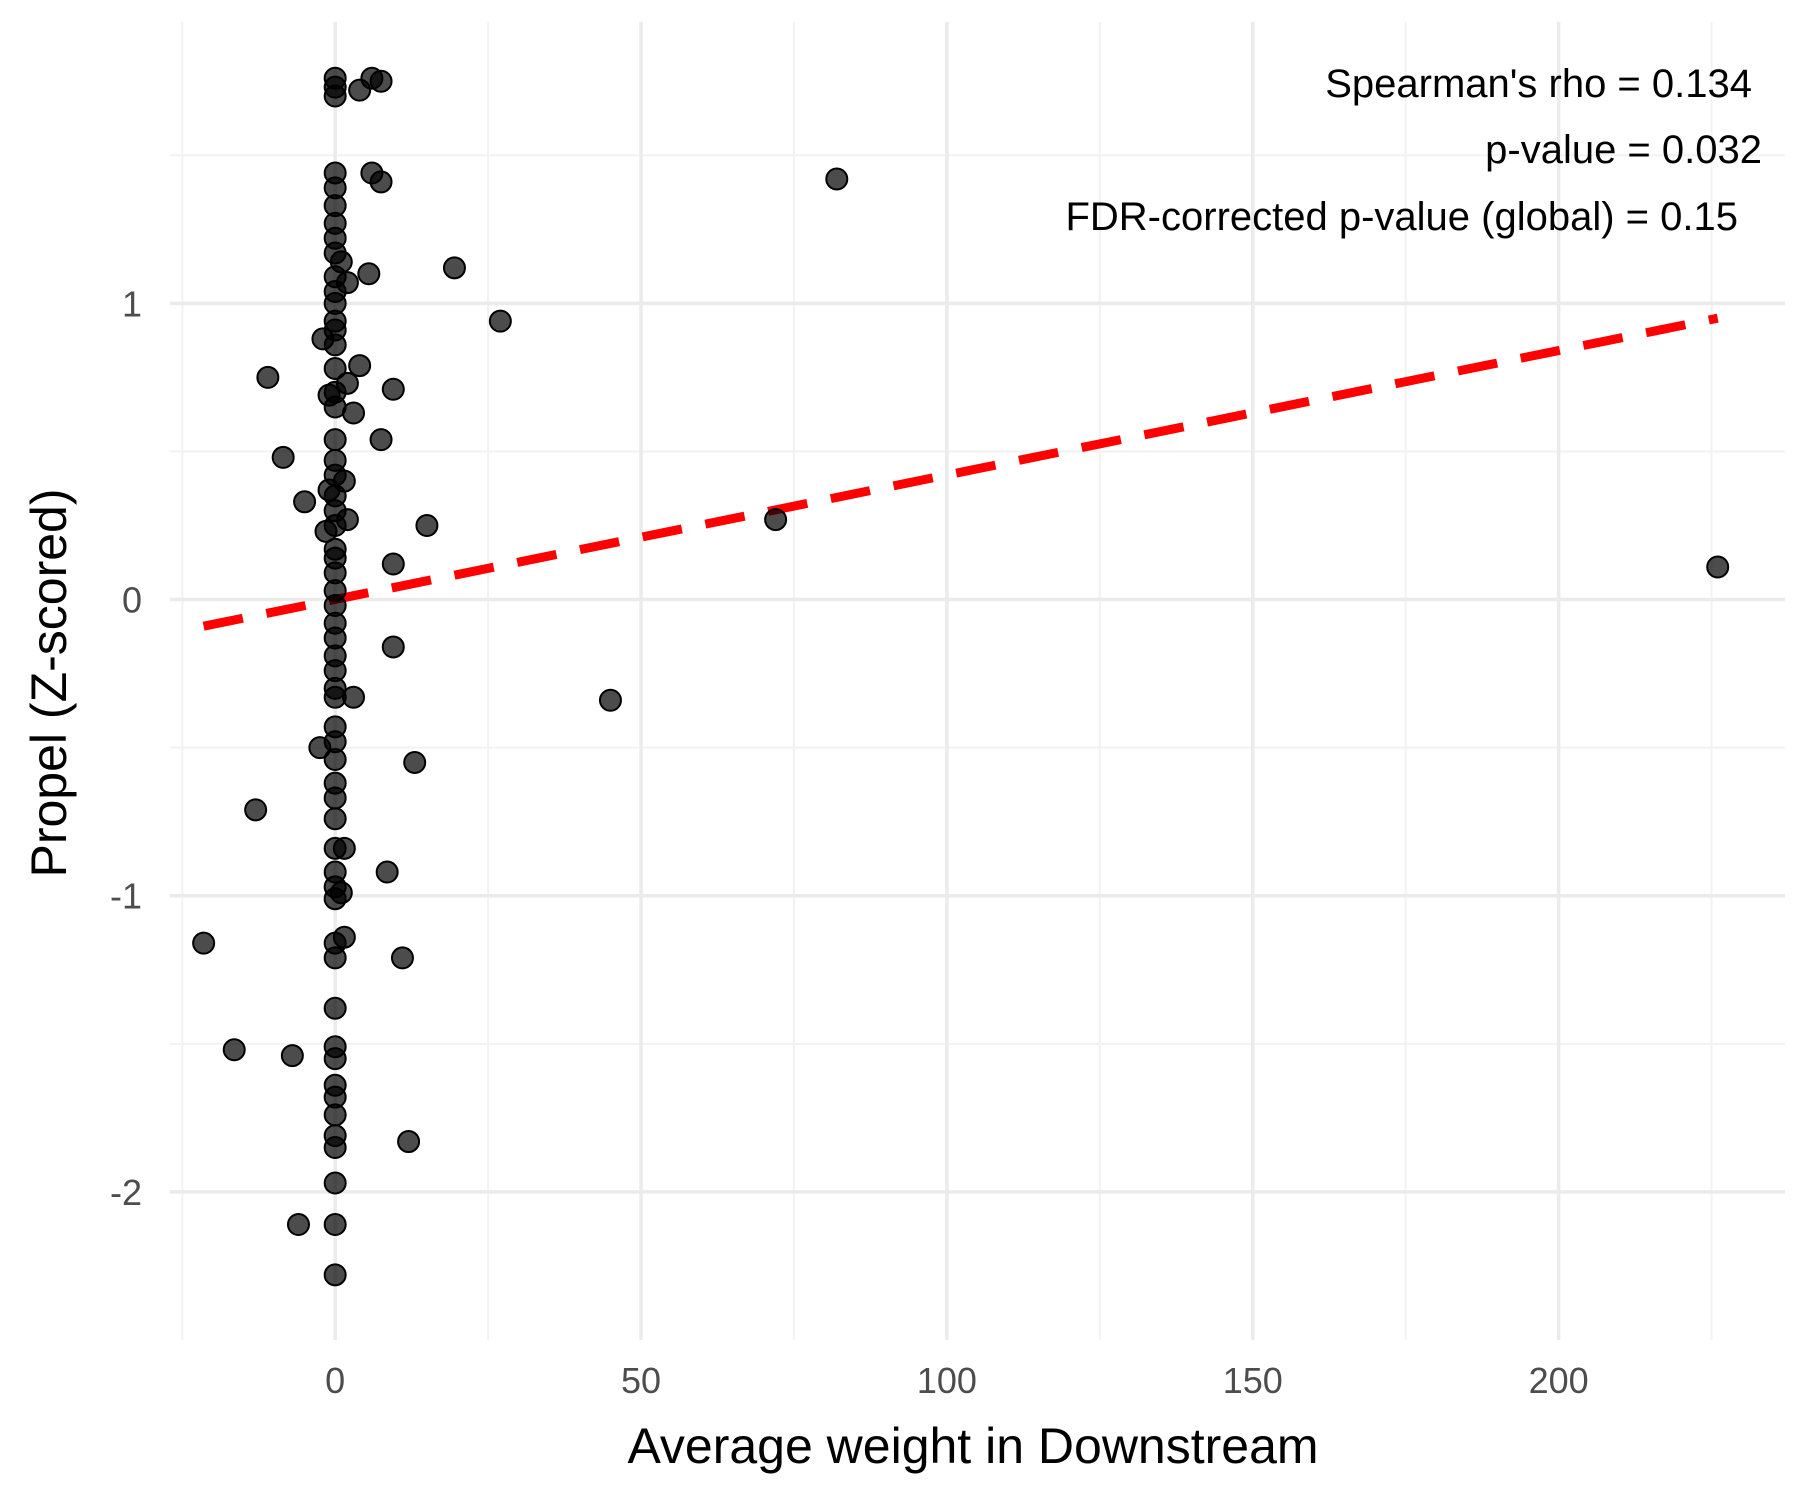 The width and height of the screenshot is (1800, 1500). I want to click on x-tick-label: 100, so click(947, 1380).